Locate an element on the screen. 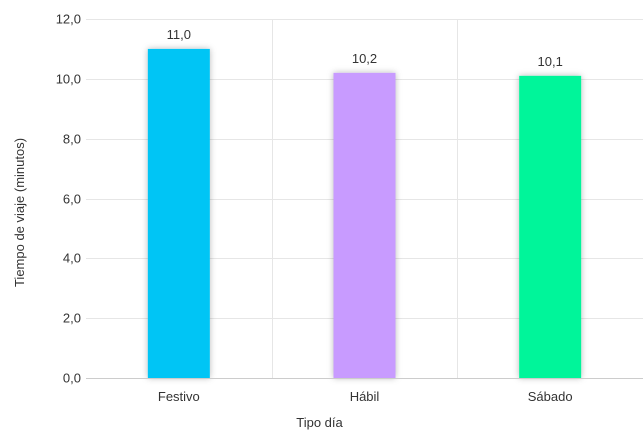 The height and width of the screenshot is (433, 643). y-tick-label: 0,0 is located at coordinates (72, 378).